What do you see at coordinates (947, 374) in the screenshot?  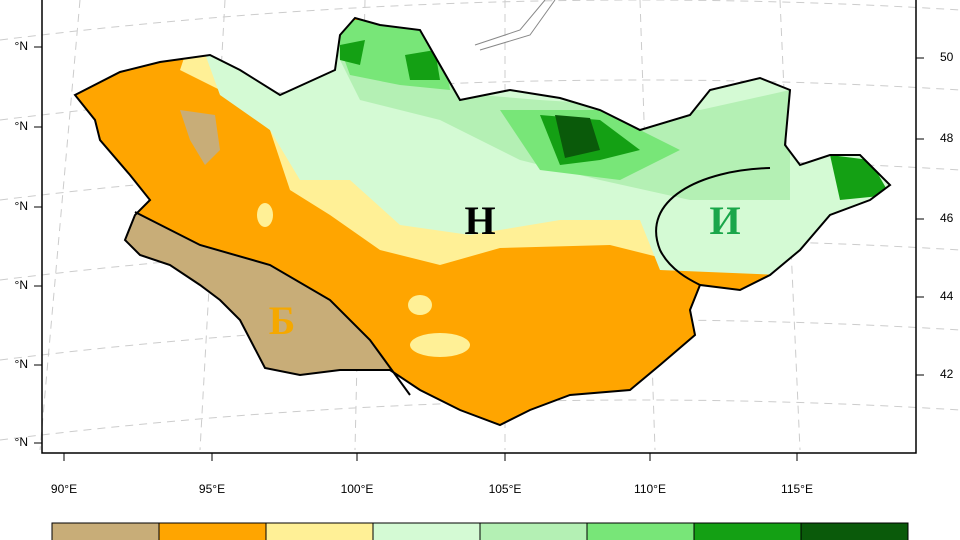 I see `lat-label: 42` at bounding box center [947, 374].